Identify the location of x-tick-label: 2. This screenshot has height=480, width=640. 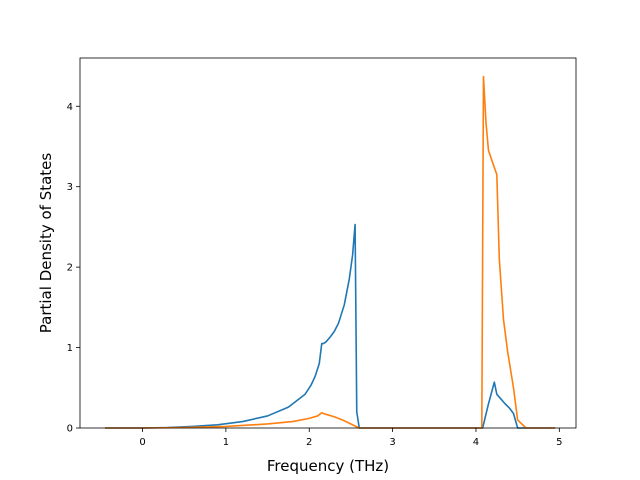
(309, 442).